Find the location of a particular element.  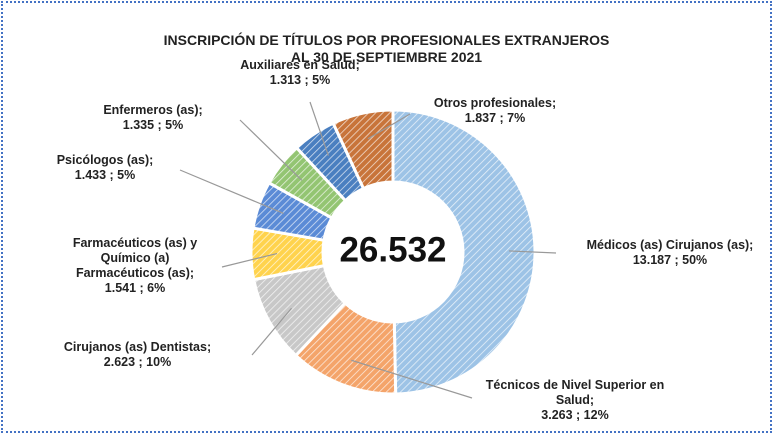

value-label: 1.837 ; 7% is located at coordinates (495, 118).